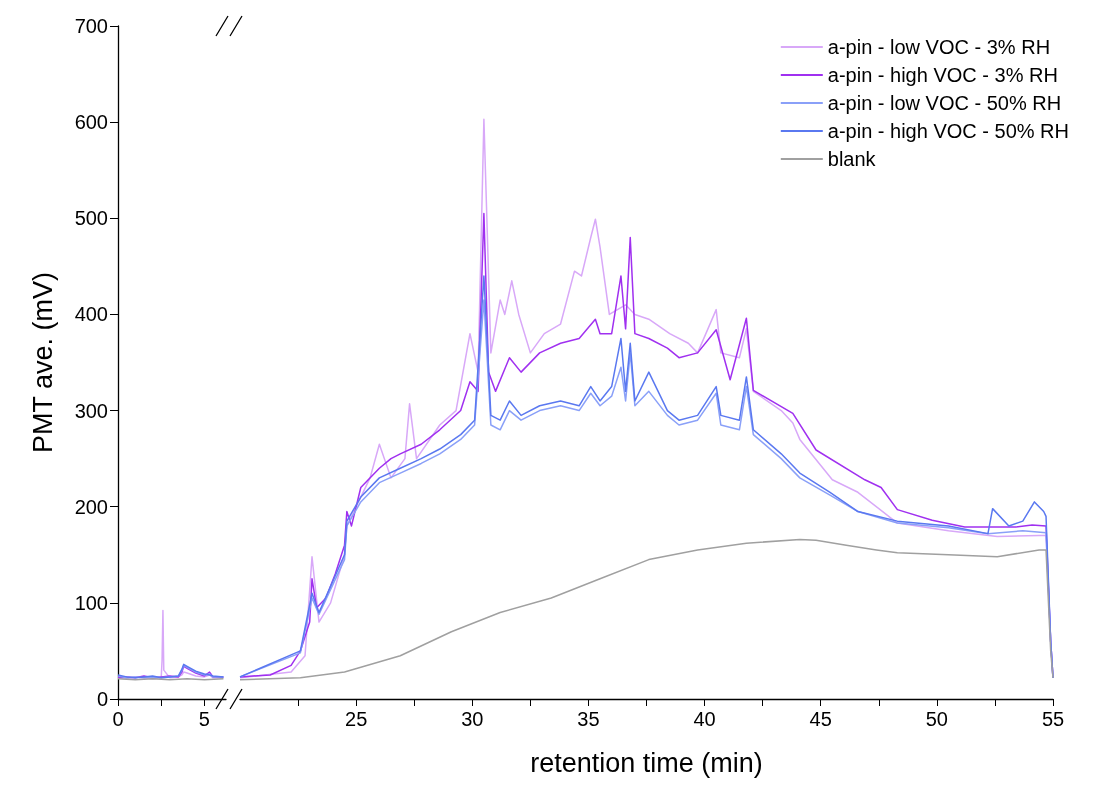  I want to click on x-tick-label: 25, so click(356, 719).